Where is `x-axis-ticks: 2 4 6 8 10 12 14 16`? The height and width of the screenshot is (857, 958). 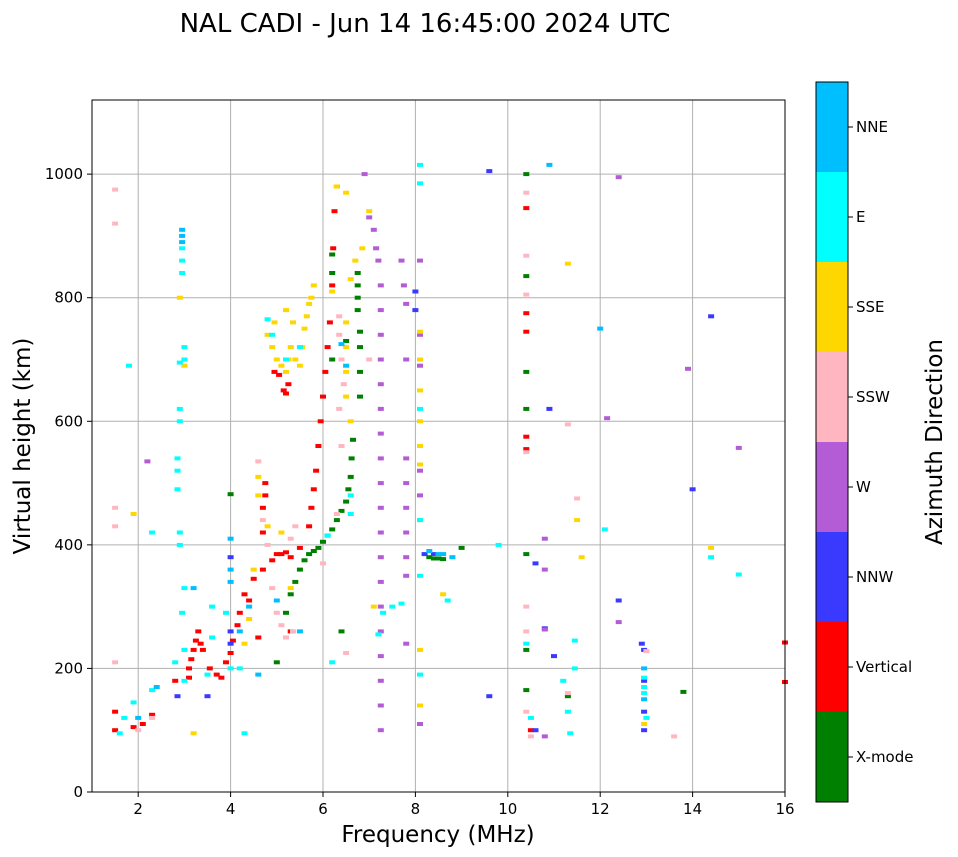
x-axis-ticks: 2 4 6 8 10 12 14 16 is located at coordinates (464, 805).